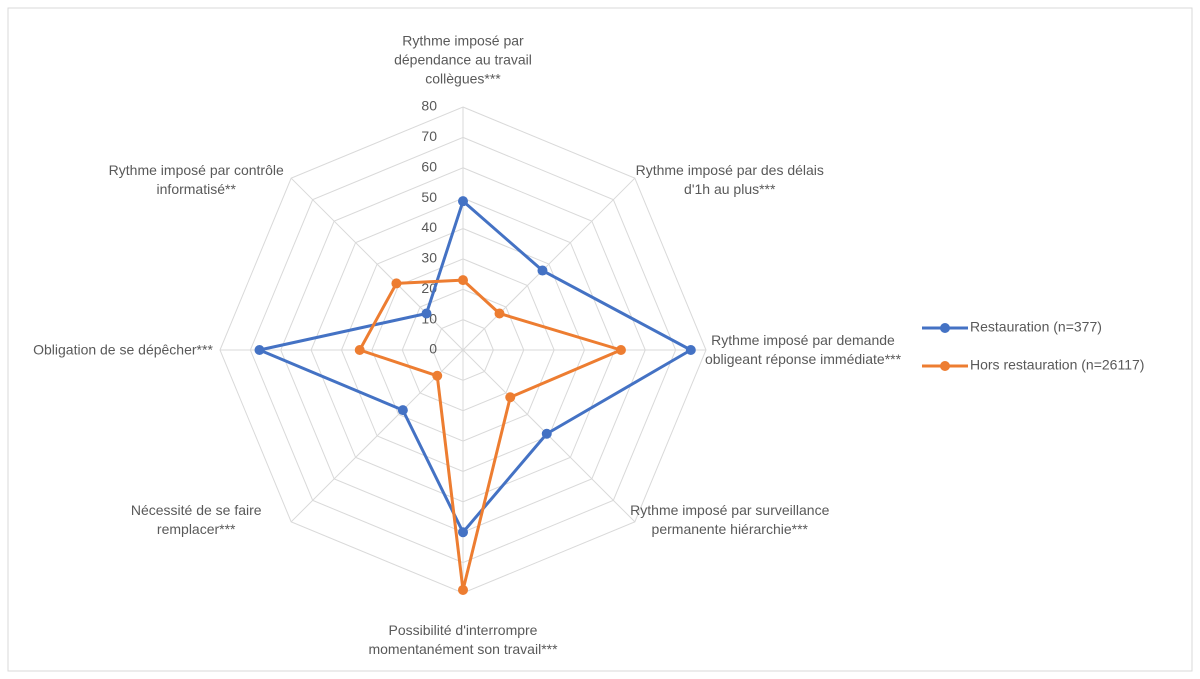  I want to click on r-tick-label: 70, so click(429, 136).